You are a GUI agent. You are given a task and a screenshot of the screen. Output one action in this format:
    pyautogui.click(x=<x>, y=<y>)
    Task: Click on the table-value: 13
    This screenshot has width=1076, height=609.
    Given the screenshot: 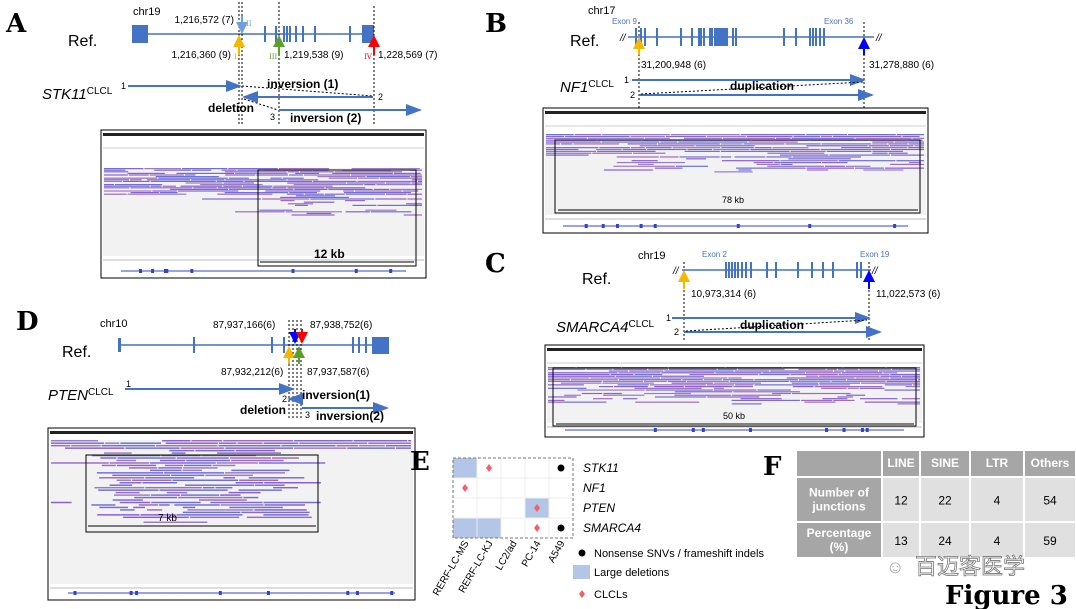 What is the action you would take?
    pyautogui.click(x=901, y=541)
    